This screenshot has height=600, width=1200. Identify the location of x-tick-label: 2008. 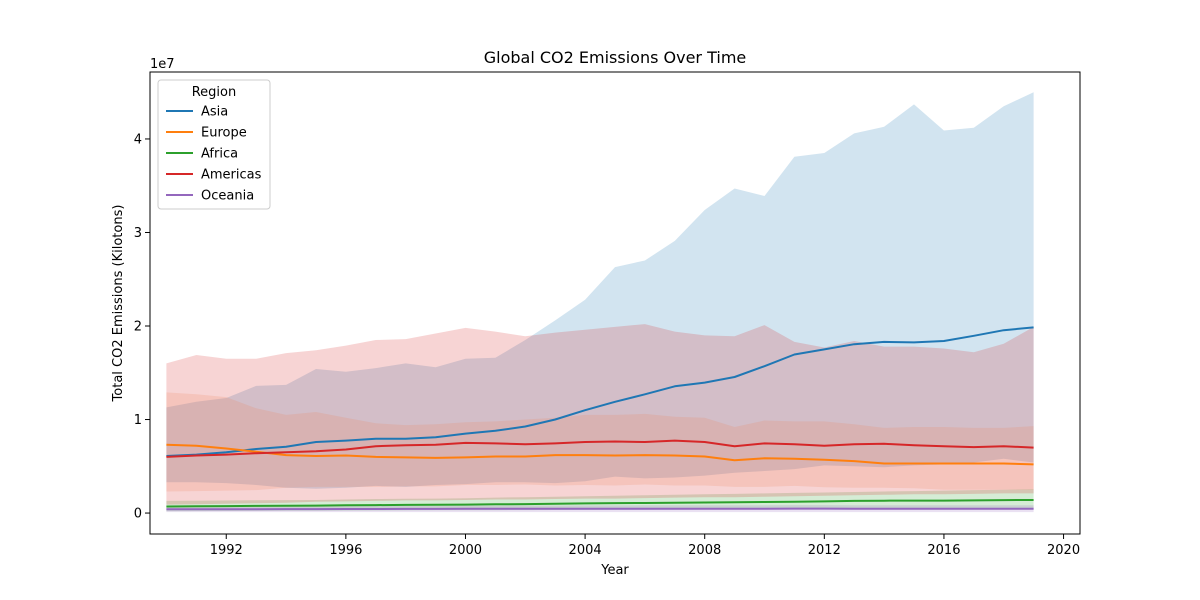
(704, 550).